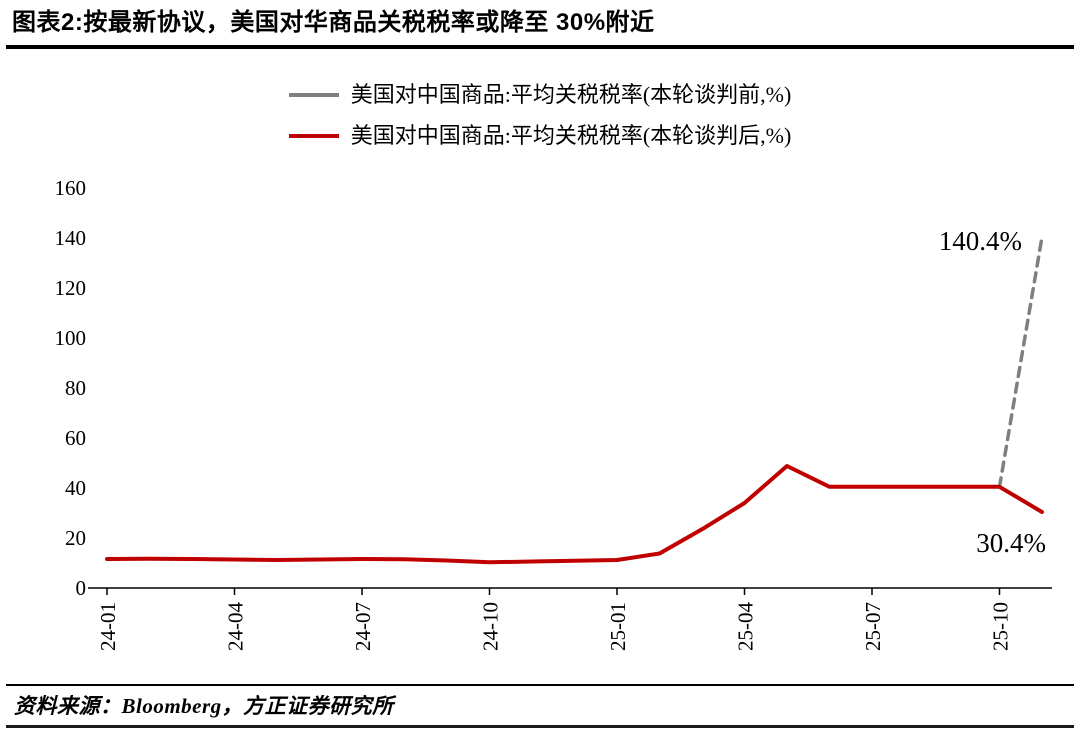 The width and height of the screenshot is (1080, 730). Describe the element at coordinates (571, 135) in the screenshot. I see `legend-label-post-talks: 美国对中国商品:平均关税税率(本轮谈判后,%)` at that location.